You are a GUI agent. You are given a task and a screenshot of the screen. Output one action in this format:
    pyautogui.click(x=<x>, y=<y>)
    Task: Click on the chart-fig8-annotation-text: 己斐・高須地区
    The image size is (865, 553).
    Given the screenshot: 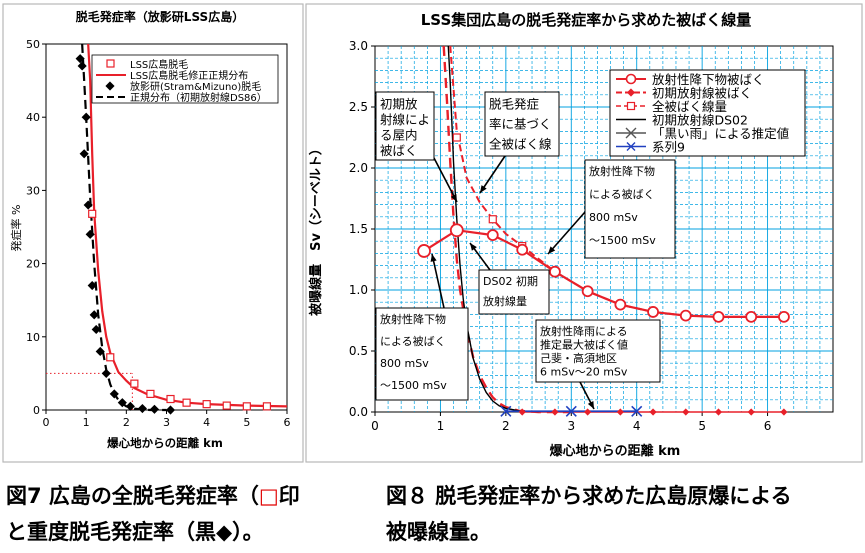 What is the action you would take?
    pyautogui.click(x=578, y=358)
    